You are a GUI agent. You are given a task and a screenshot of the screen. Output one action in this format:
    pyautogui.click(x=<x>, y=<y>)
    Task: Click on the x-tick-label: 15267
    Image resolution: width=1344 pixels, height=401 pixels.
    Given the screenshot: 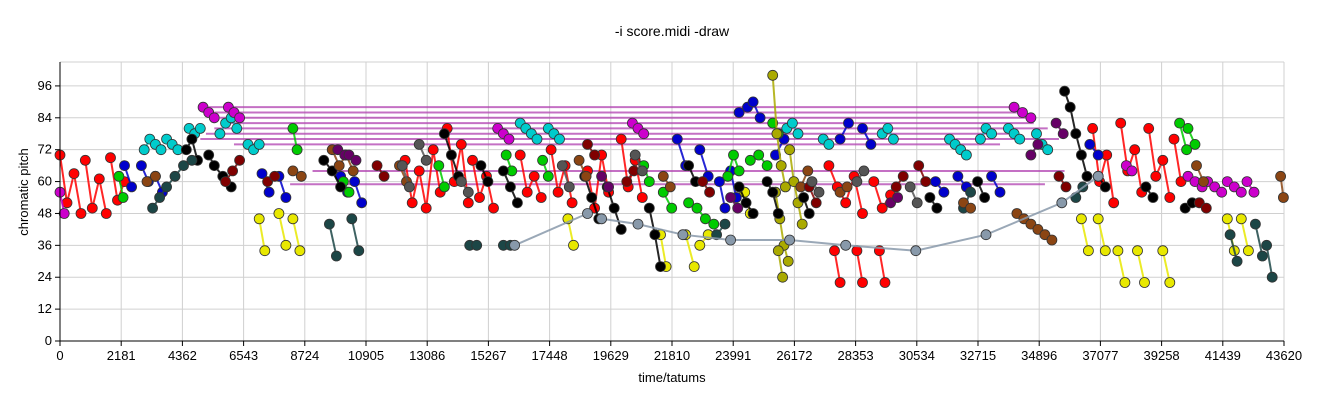 What is the action you would take?
    pyautogui.click(x=488, y=355)
    